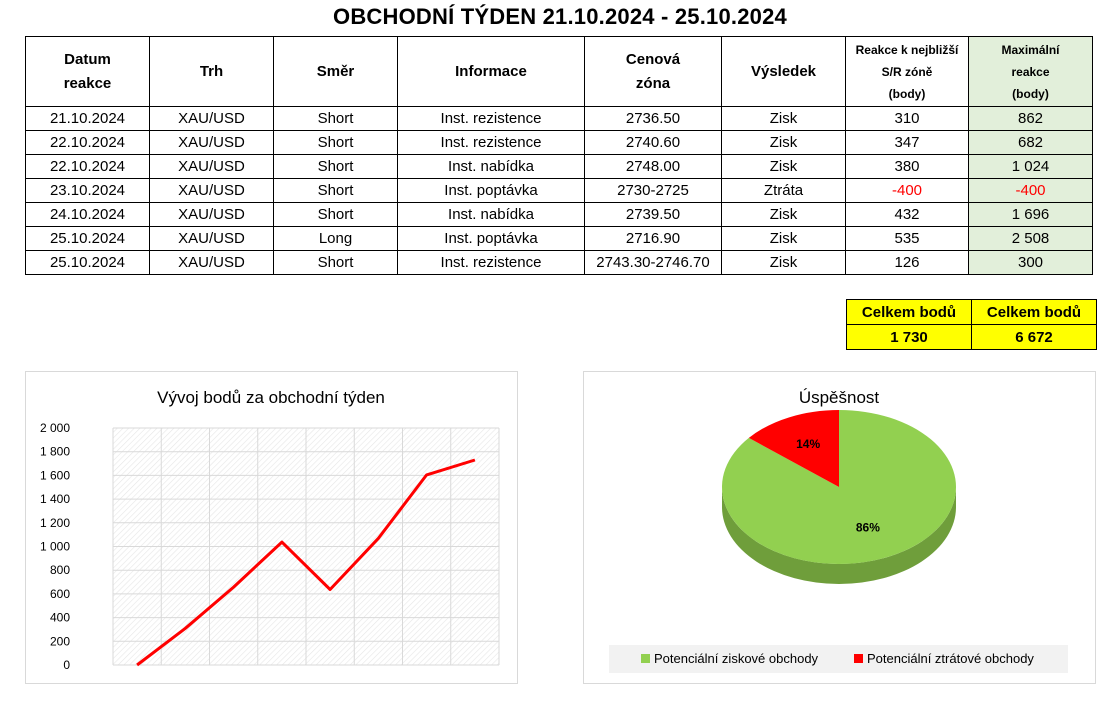 The image size is (1120, 708). I want to click on header-info: Informace, so click(491, 71).